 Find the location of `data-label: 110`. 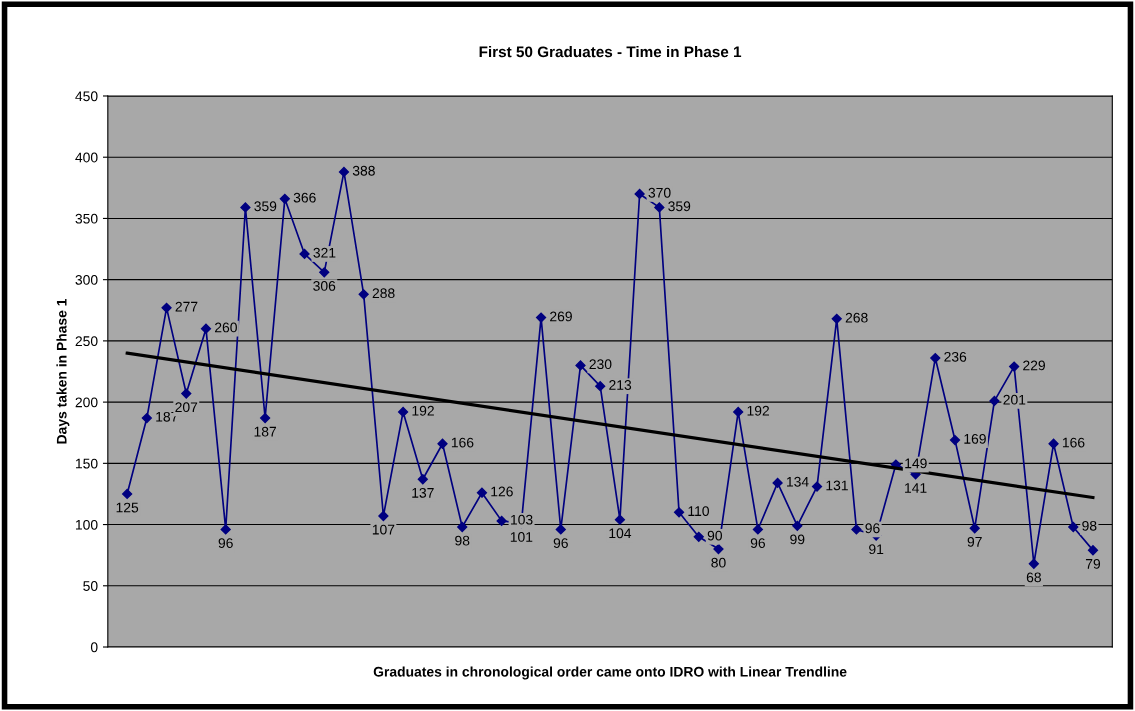

data-label: 110 is located at coordinates (698, 511).